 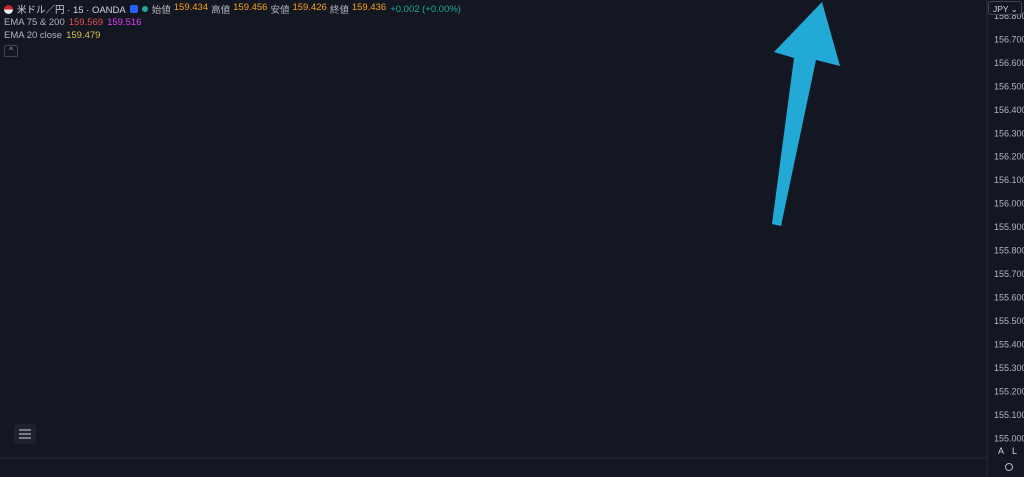 I want to click on ohlc-label: 高値, so click(x=221, y=10).